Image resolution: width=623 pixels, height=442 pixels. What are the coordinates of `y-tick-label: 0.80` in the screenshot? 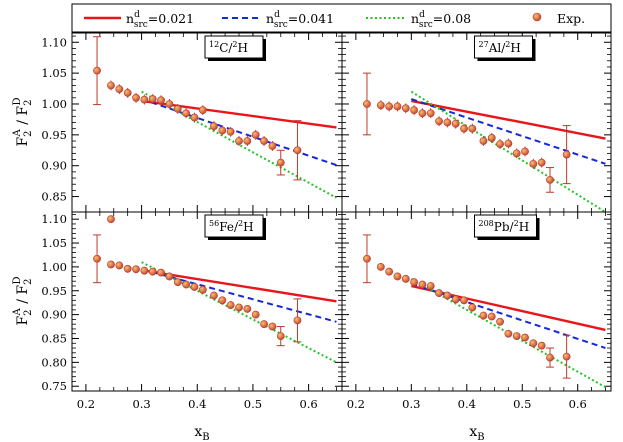 It's located at (54, 362).